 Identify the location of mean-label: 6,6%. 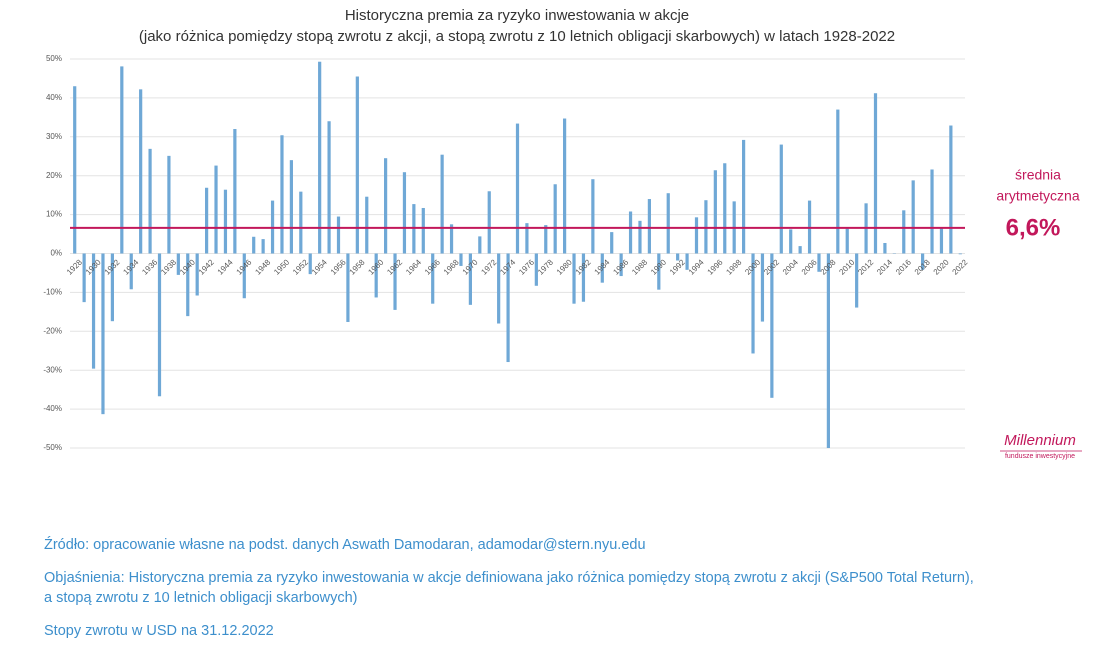
(1033, 227).